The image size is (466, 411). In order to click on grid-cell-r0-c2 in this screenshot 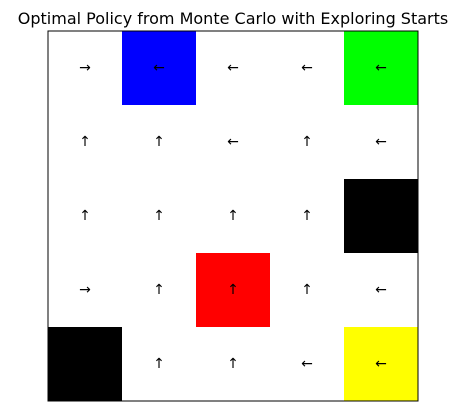, I will do `click(233, 68)`.